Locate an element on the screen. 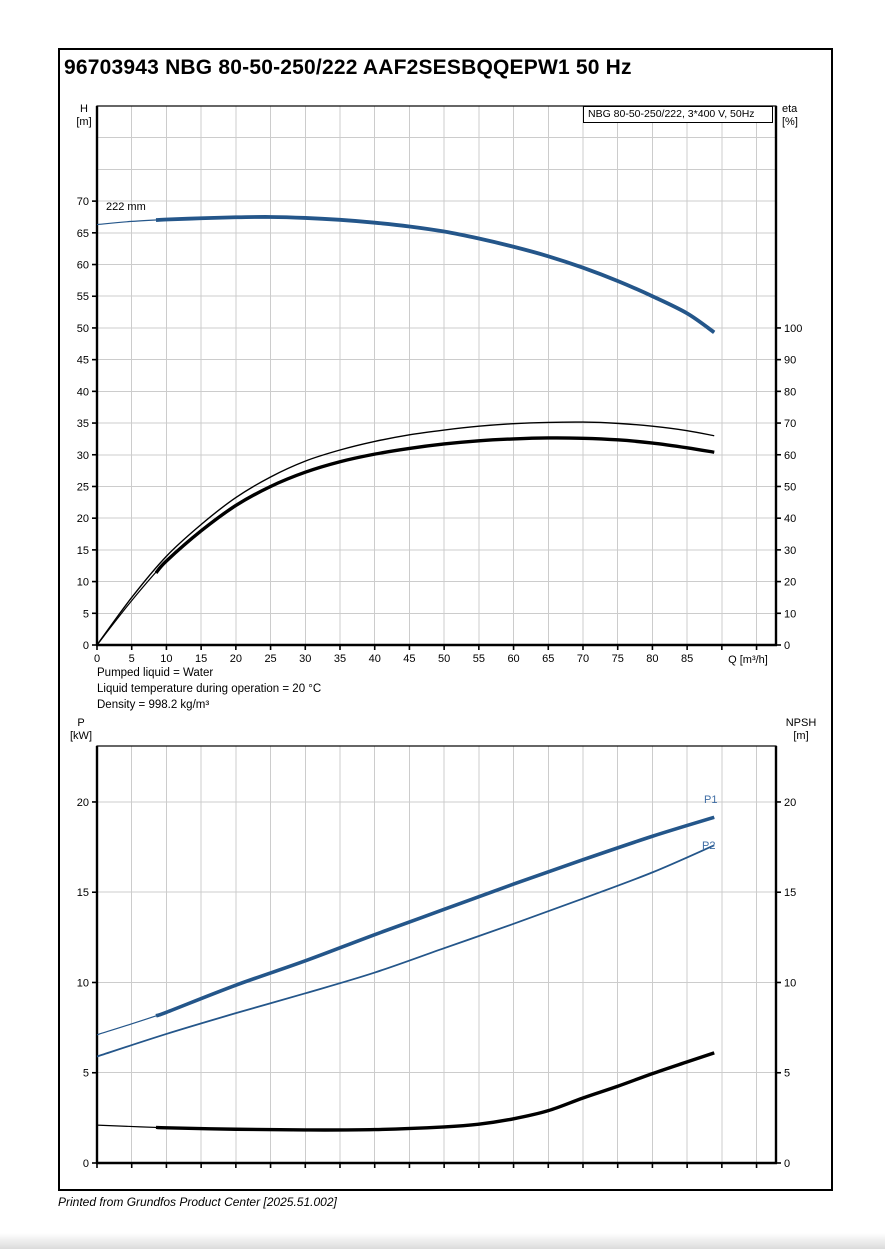  legend-box: NBG 80-50-250/222, 3*400 V, 50Hz is located at coordinates (678, 114).